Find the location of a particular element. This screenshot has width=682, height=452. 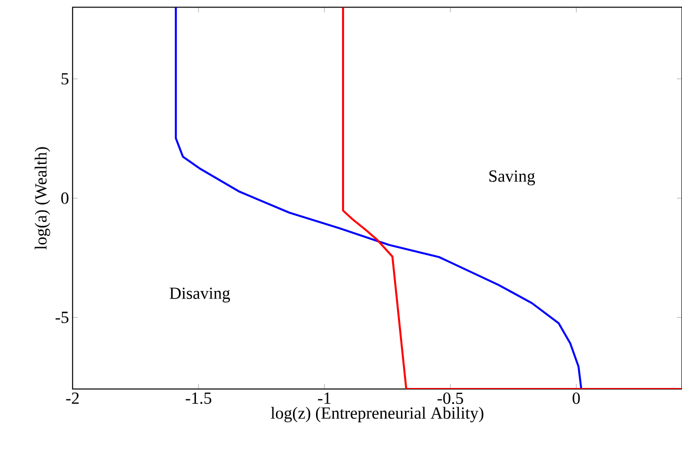

y-tick-label: 0 is located at coordinates (64, 198).